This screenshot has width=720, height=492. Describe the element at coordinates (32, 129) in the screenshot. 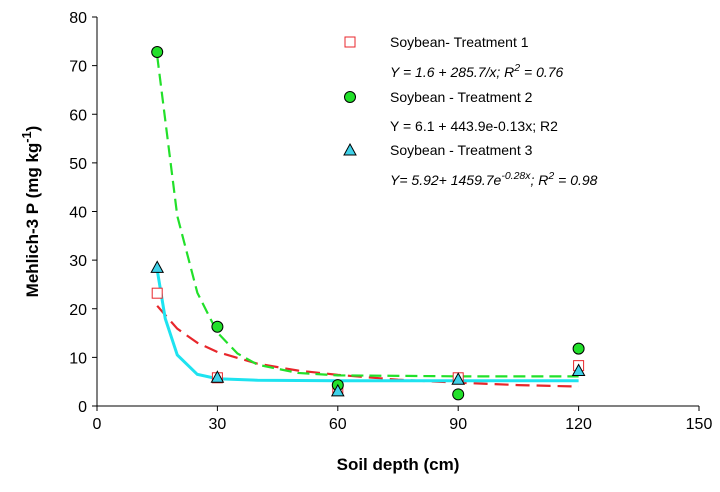

I see `text-part: )` at that location.